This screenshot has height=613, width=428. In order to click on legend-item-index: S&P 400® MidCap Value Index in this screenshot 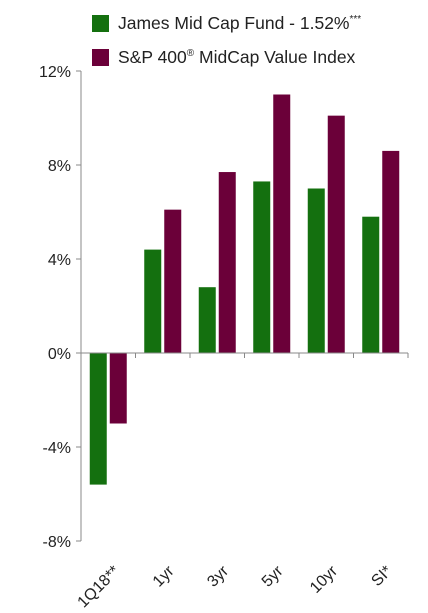, I will do `click(226, 57)`.